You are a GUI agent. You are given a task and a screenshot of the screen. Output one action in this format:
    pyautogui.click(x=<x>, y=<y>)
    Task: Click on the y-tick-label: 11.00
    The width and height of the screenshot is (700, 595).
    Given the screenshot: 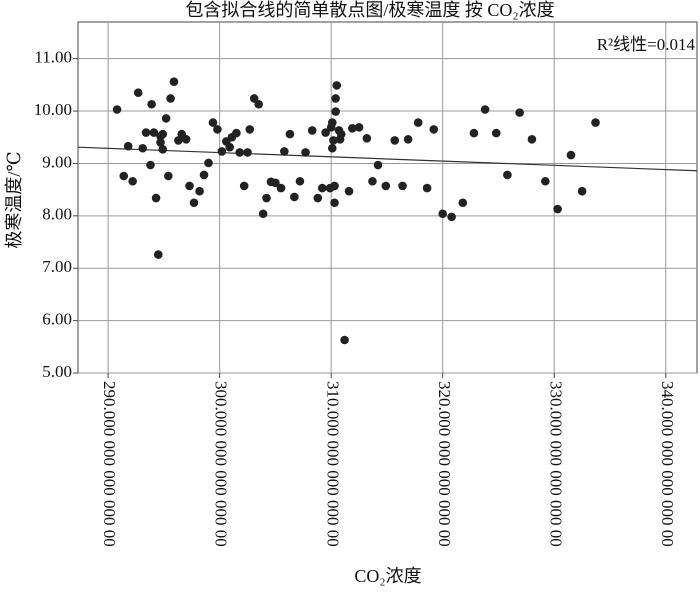 What is the action you would take?
    pyautogui.click(x=53, y=57)
    